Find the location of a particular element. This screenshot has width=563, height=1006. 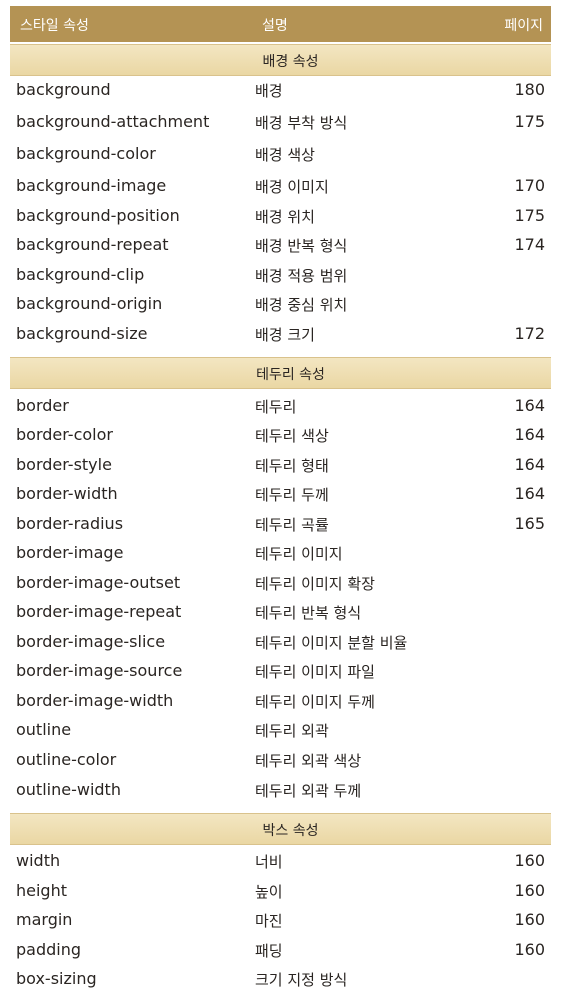

property-name: background-color is located at coordinates (86, 153).